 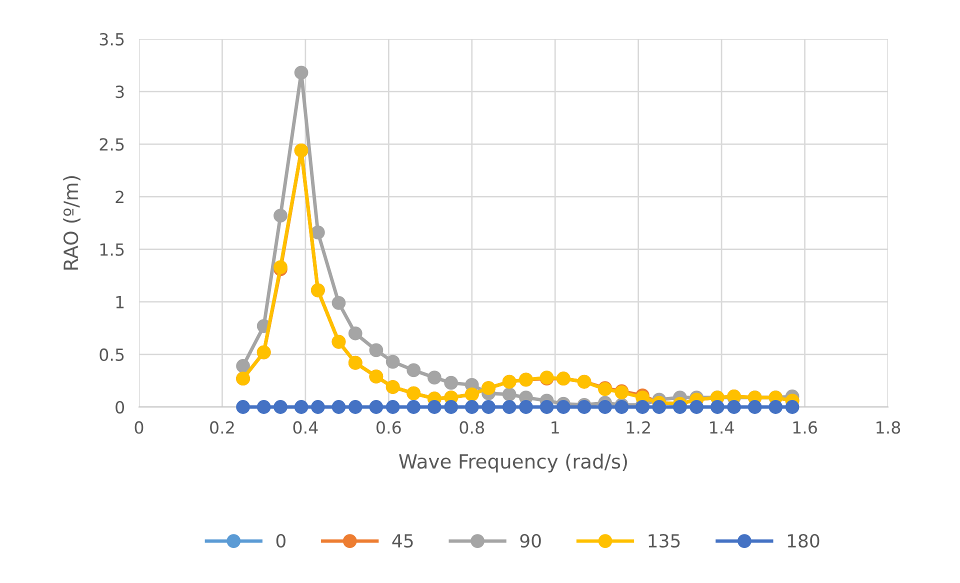 What do you see at coordinates (281, 541) in the screenshot?
I see `legend-label: 0` at bounding box center [281, 541].